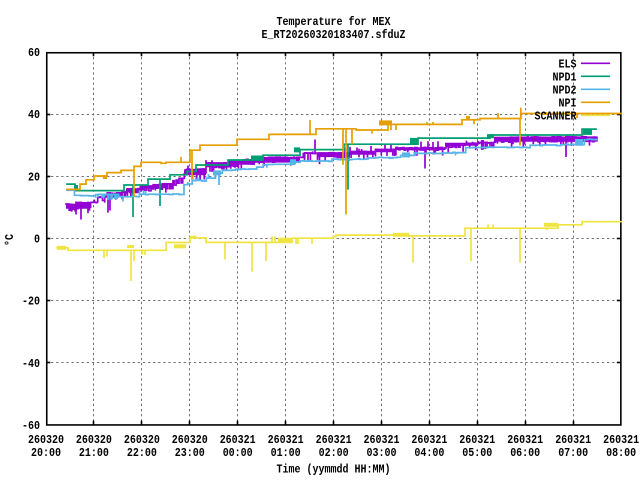 Image resolution: width=640 pixels, height=480 pixels. What do you see at coordinates (334, 22) in the screenshot?
I see `svg-text: Temperature for MEX` at bounding box center [334, 22].